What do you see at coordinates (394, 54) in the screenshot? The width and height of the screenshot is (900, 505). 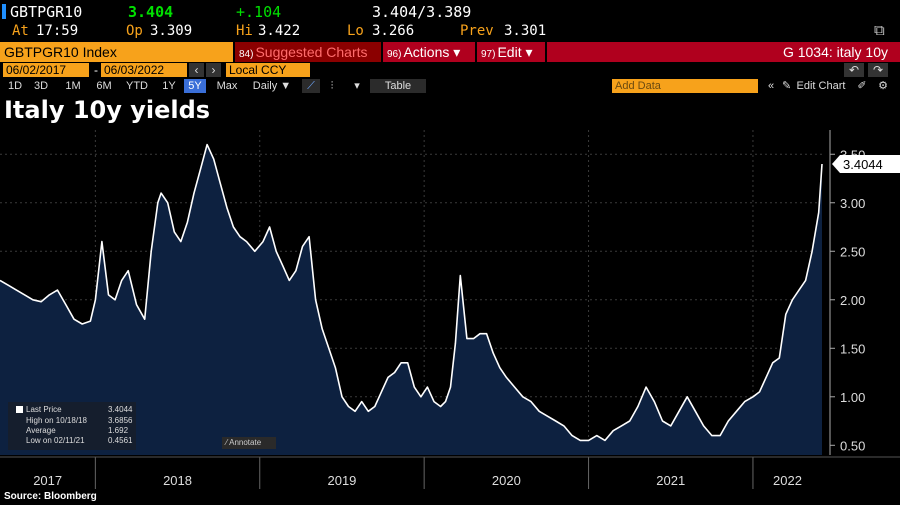 I see `actions-badge: 96)` at bounding box center [394, 54].